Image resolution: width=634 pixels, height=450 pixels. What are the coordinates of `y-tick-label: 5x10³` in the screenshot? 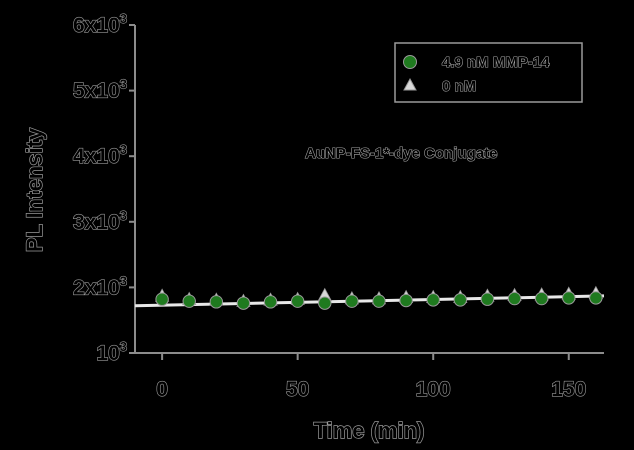 It's located at (100, 90).